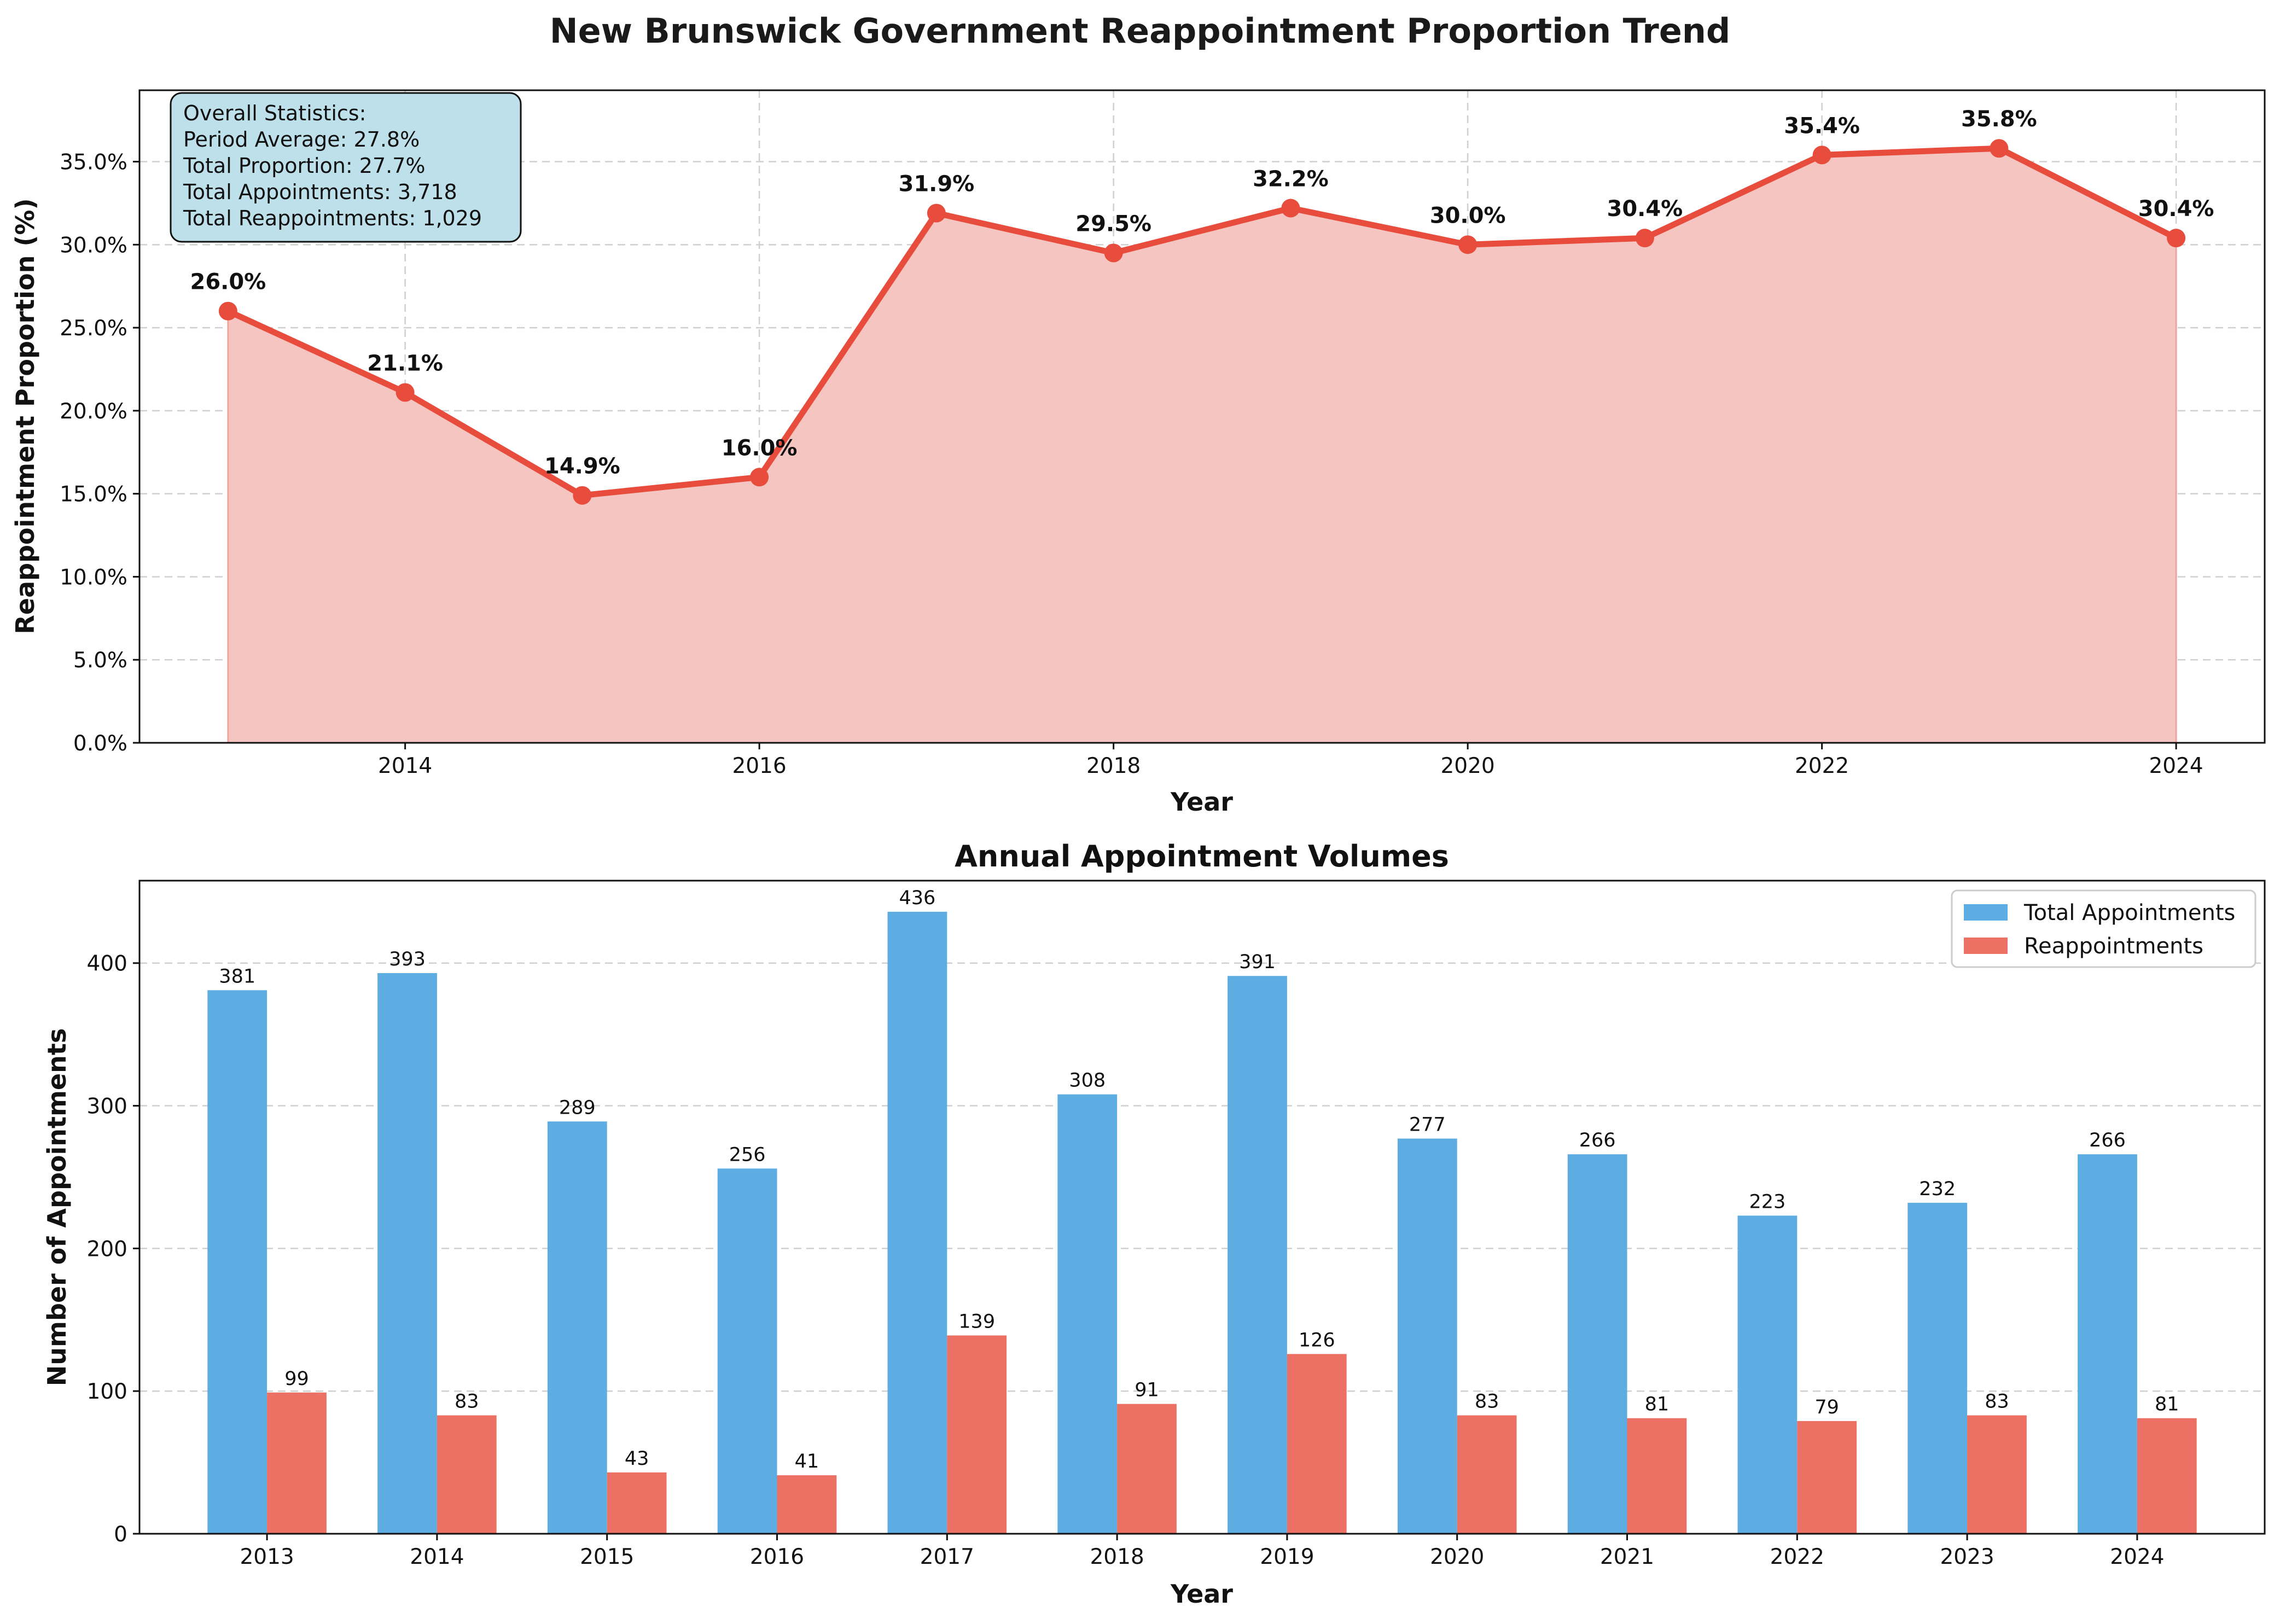 This screenshot has width=2280, height=1624. Describe the element at coordinates (437, 1557) in the screenshot. I see `bottom-x-tick-label: 2014` at that location.